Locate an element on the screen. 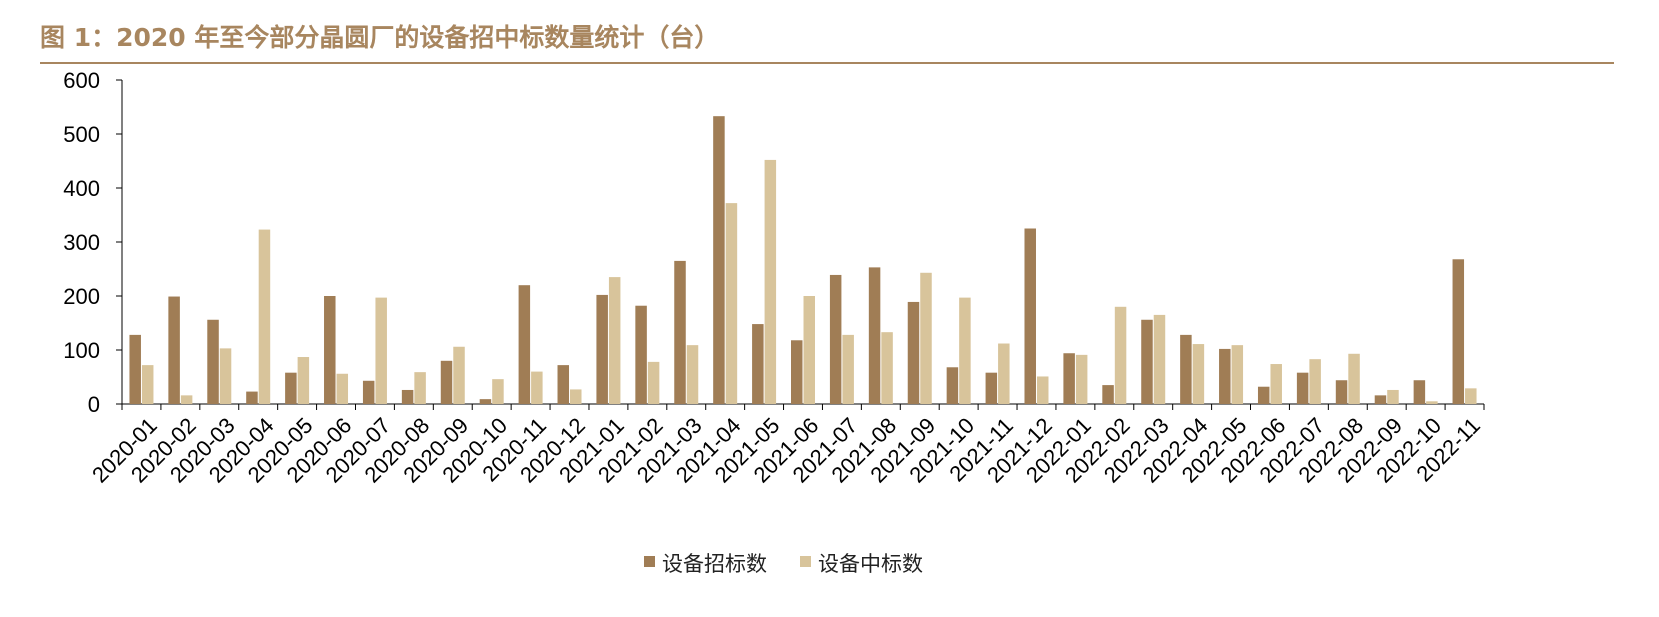 The height and width of the screenshot is (617, 1659). title-divider is located at coordinates (827, 63).